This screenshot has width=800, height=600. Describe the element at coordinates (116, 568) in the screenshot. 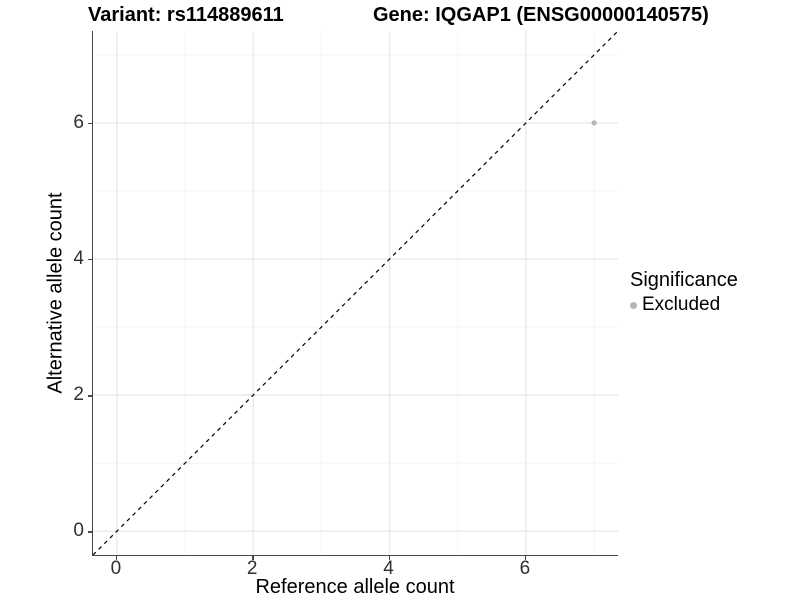

I see `x-tick-label: 0` at that location.